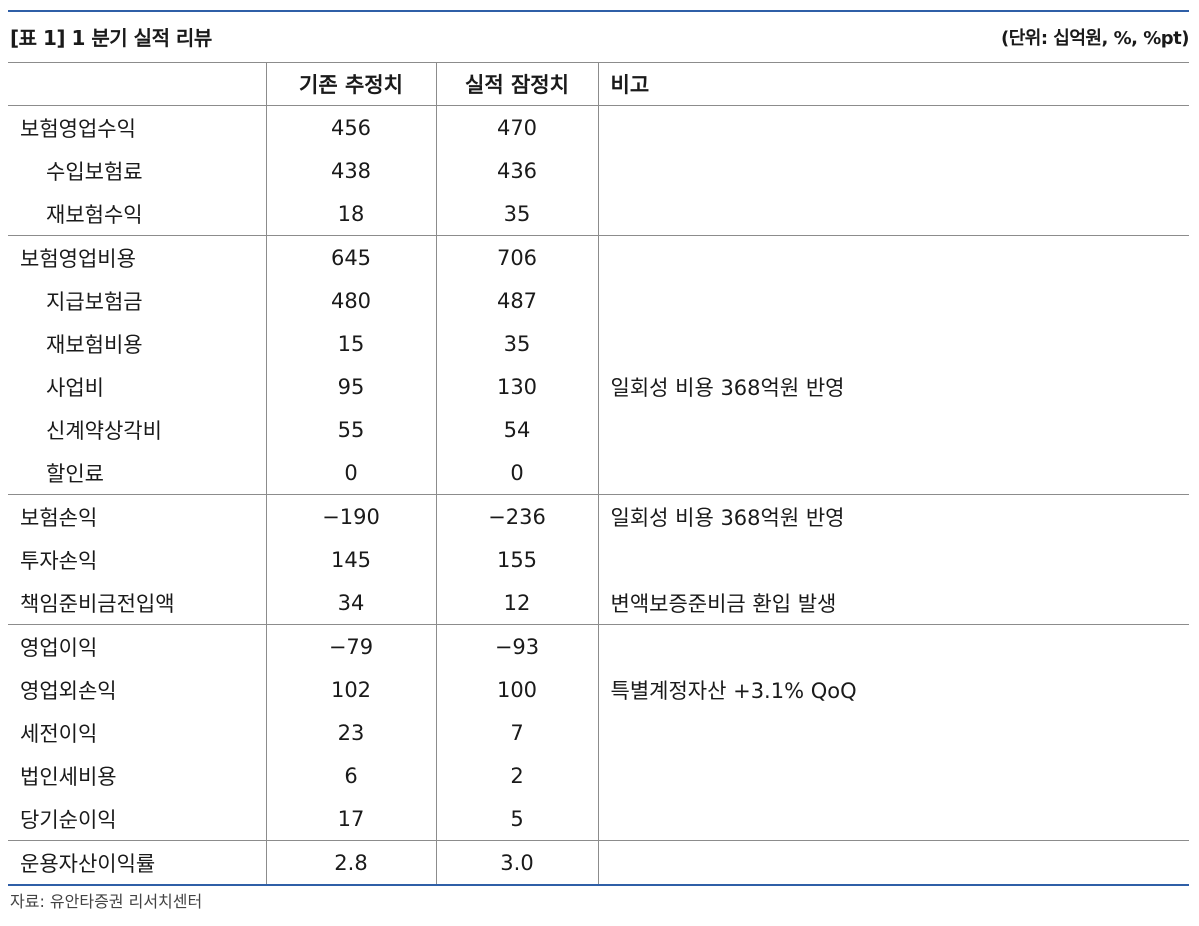  What do you see at coordinates (350, 559) in the screenshot?
I see `estimate-value: 145` at bounding box center [350, 559].